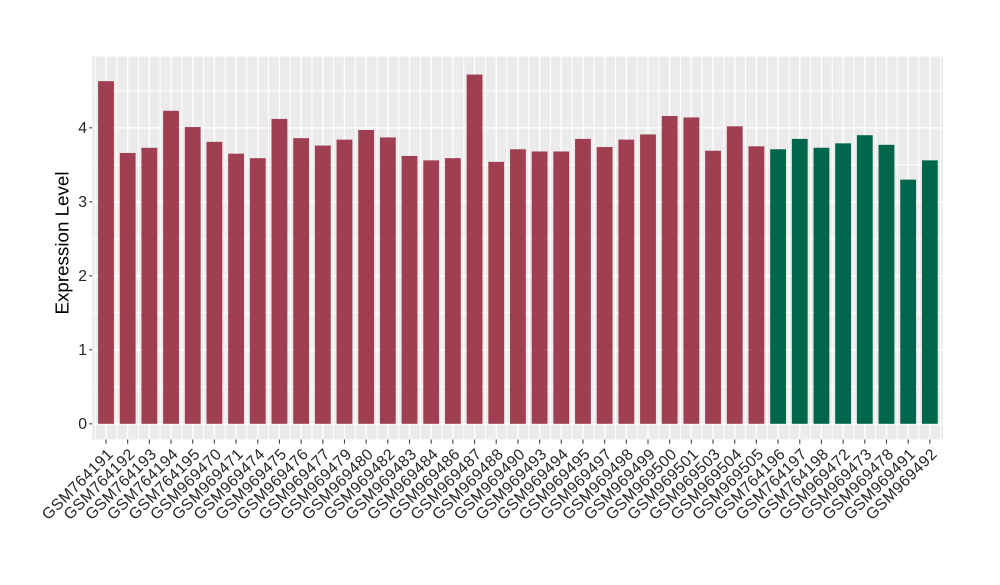 Image resolution: width=1000 pixels, height=585 pixels. What do you see at coordinates (82, 128) in the screenshot?
I see `svg-text: 4` at bounding box center [82, 128].